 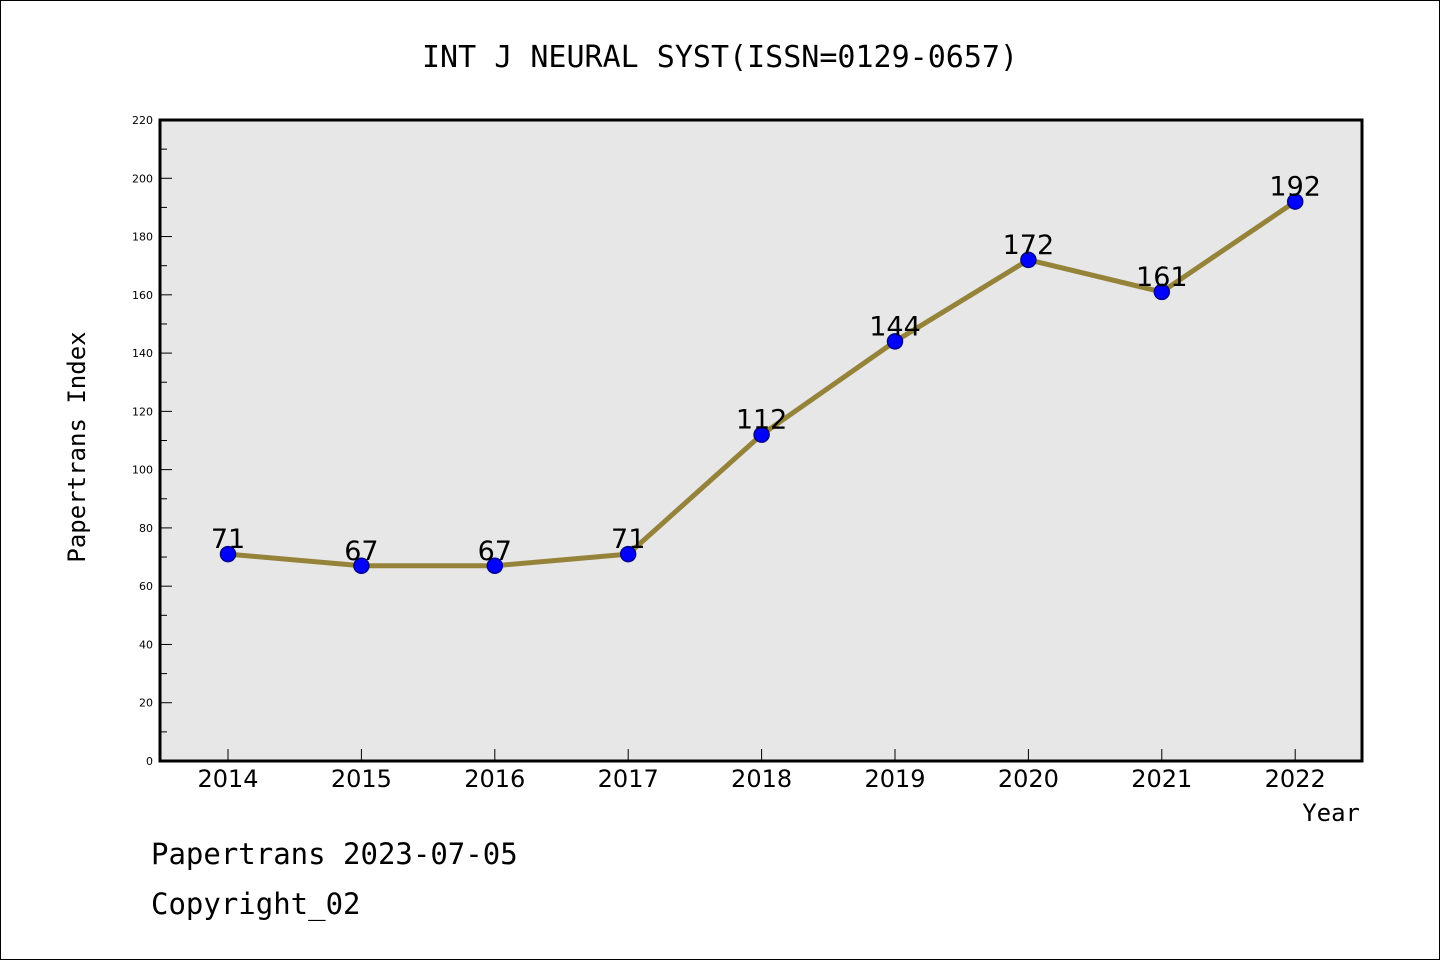 I want to click on y-tick-label: 100, so click(x=142, y=470).